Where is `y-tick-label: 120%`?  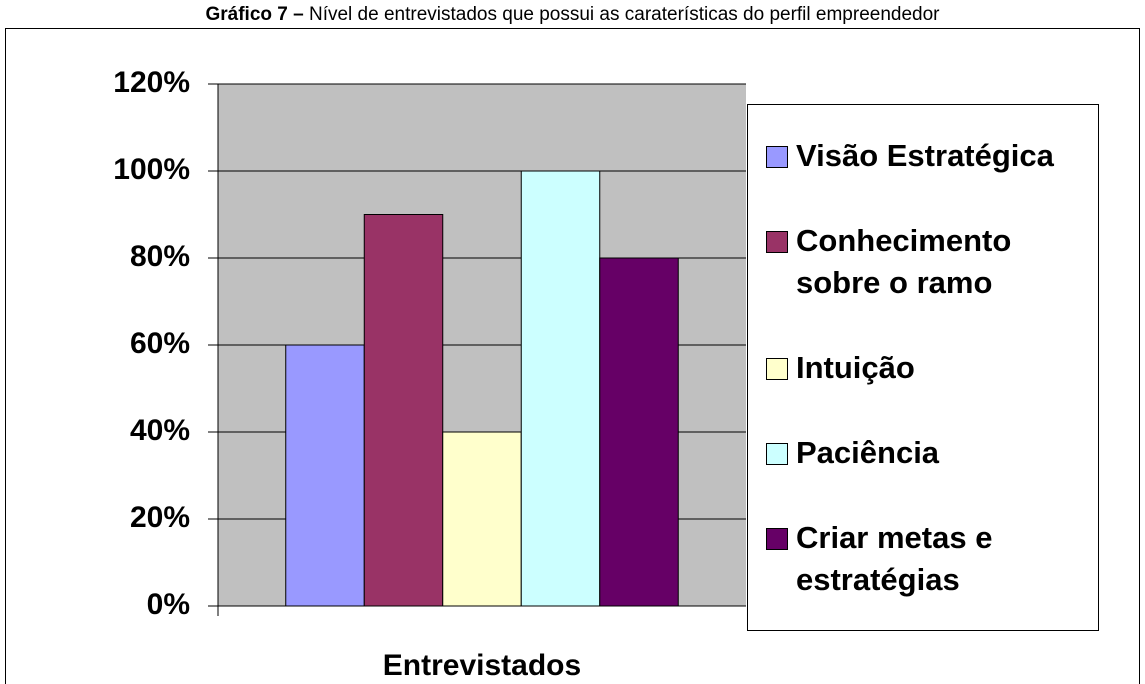
y-tick-label: 120% is located at coordinates (151, 82).